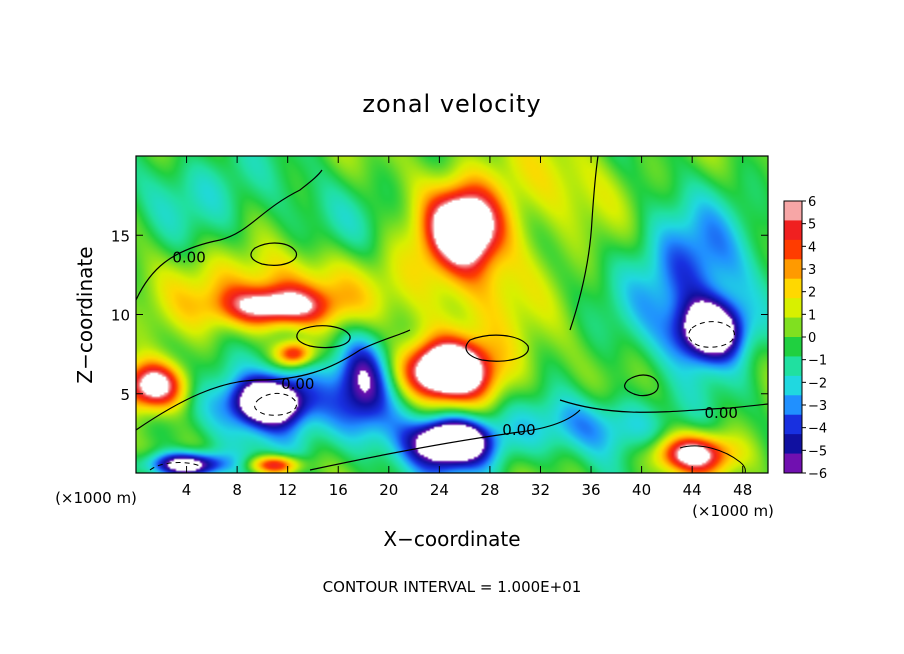  I want to click on contour-closed-b, so click(323, 337).